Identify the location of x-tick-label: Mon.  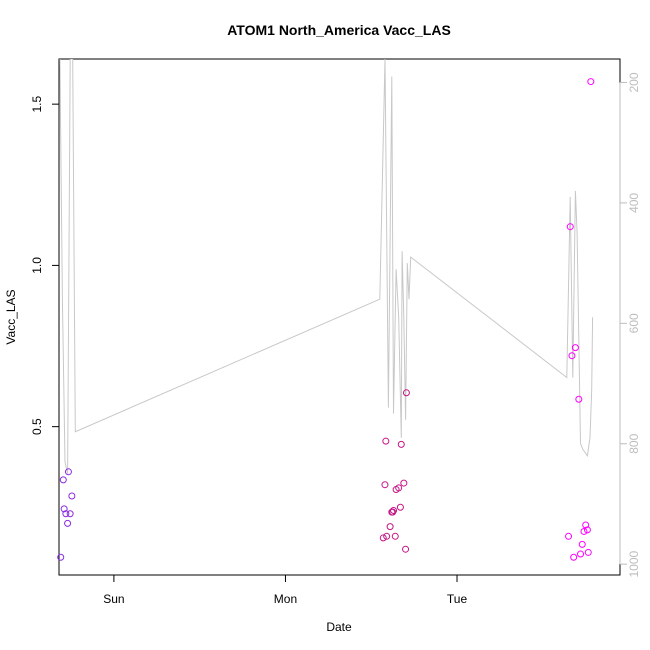
(285, 599).